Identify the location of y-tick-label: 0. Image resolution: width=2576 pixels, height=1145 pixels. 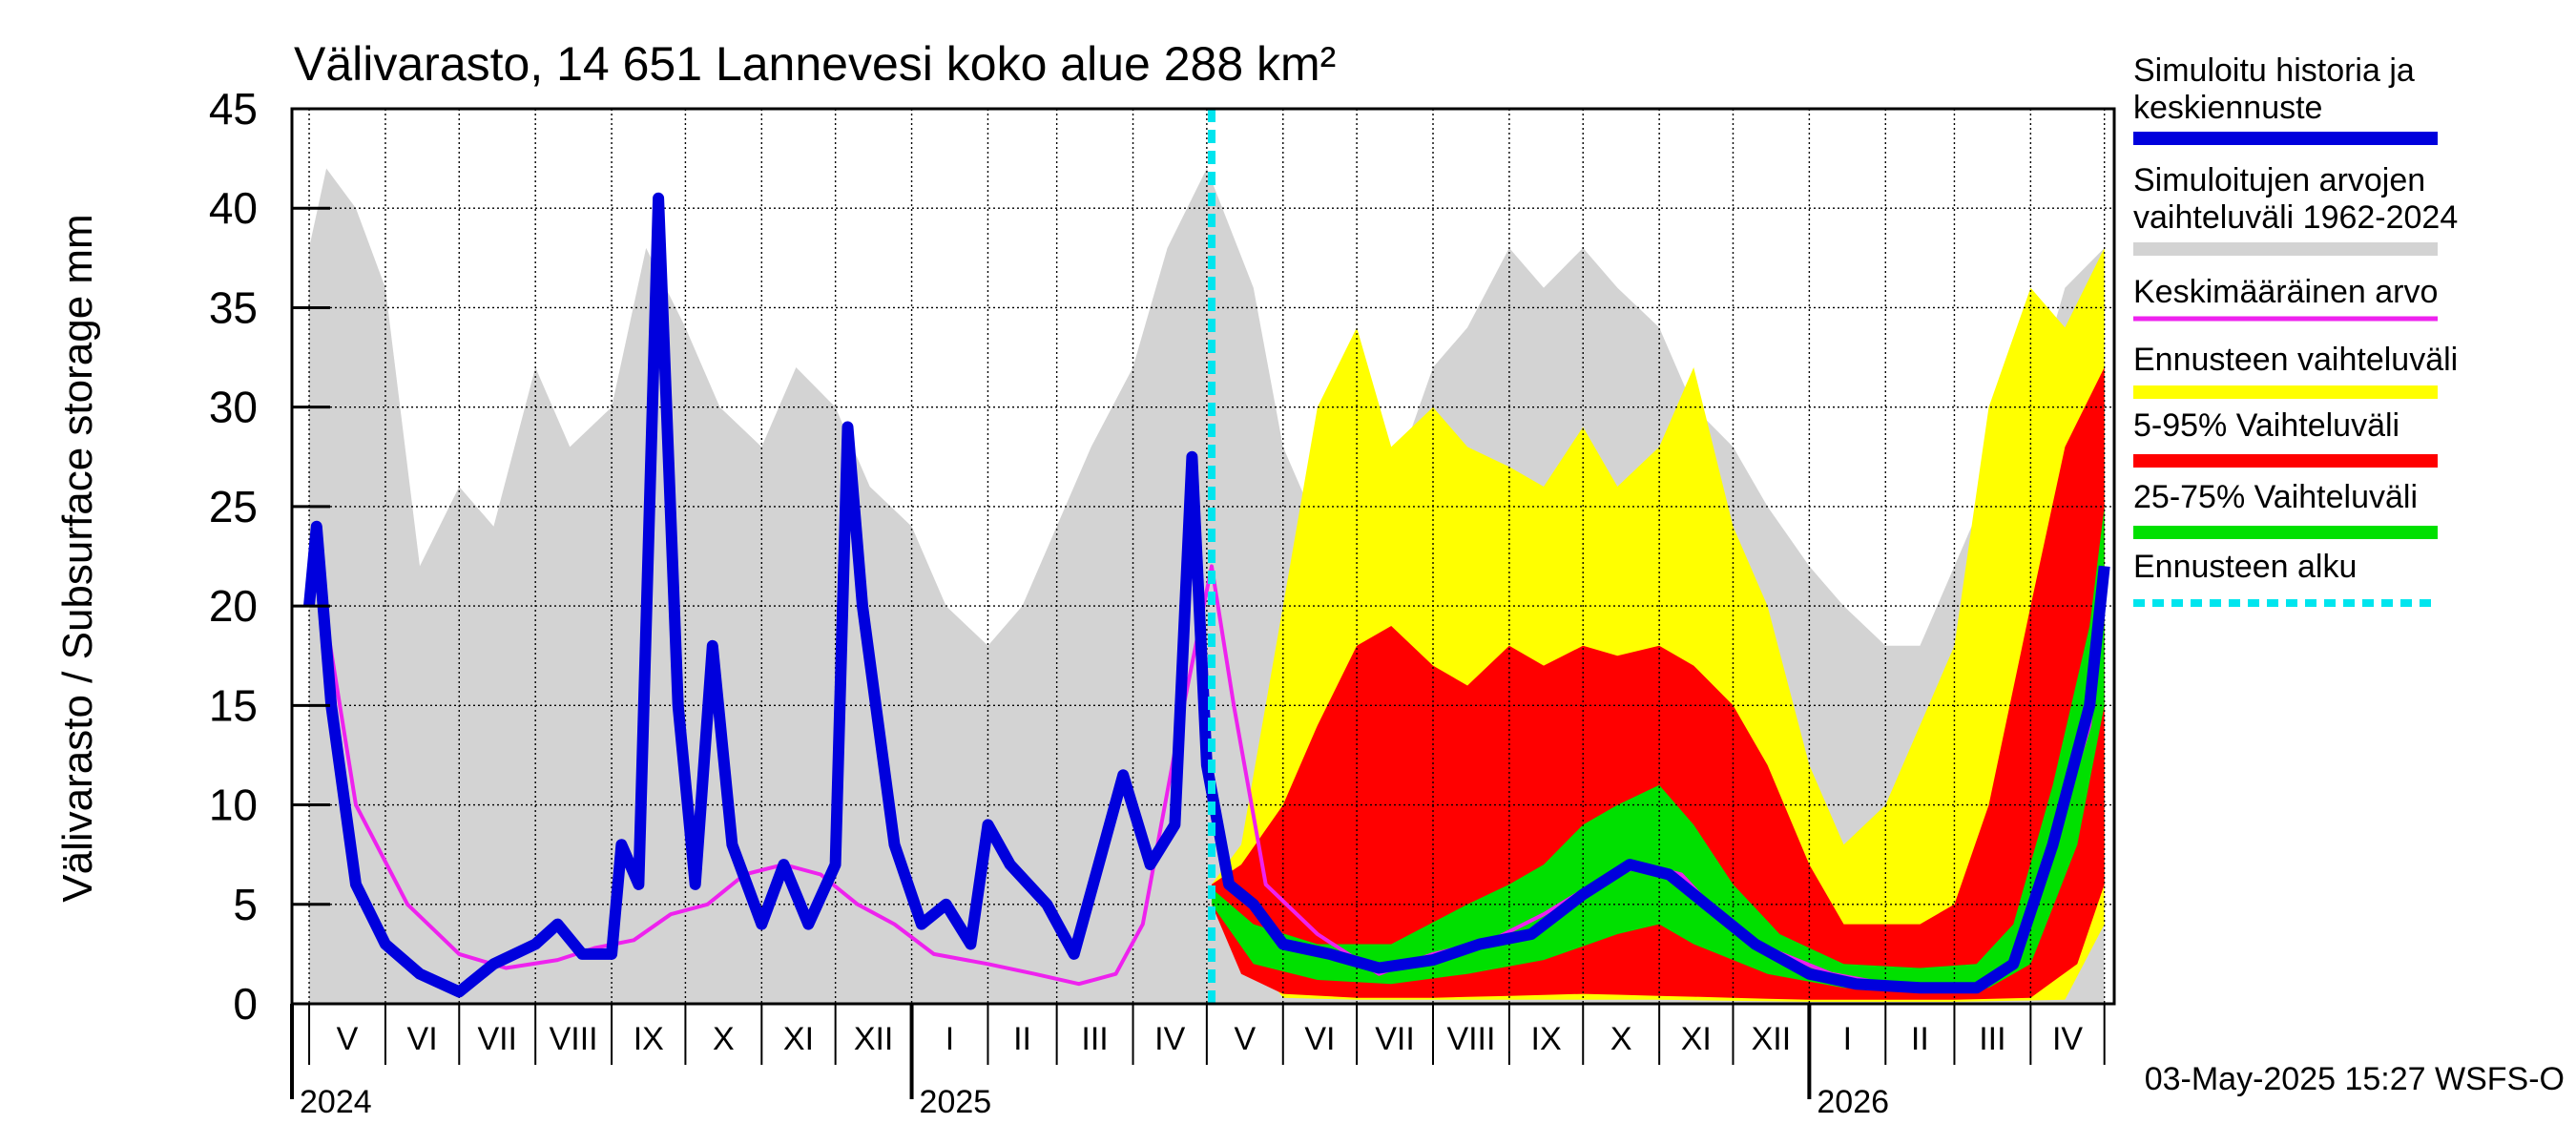
(245, 1004).